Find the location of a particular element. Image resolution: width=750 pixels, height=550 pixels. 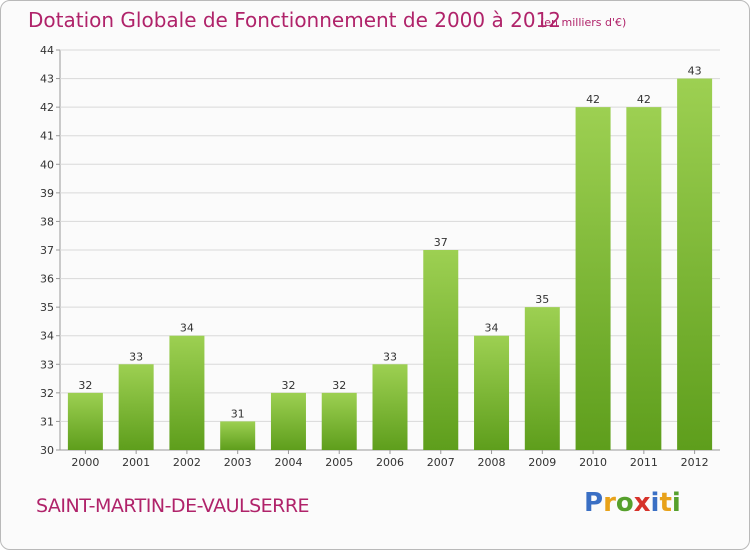

y-tick-label: 30 is located at coordinates (47, 450).